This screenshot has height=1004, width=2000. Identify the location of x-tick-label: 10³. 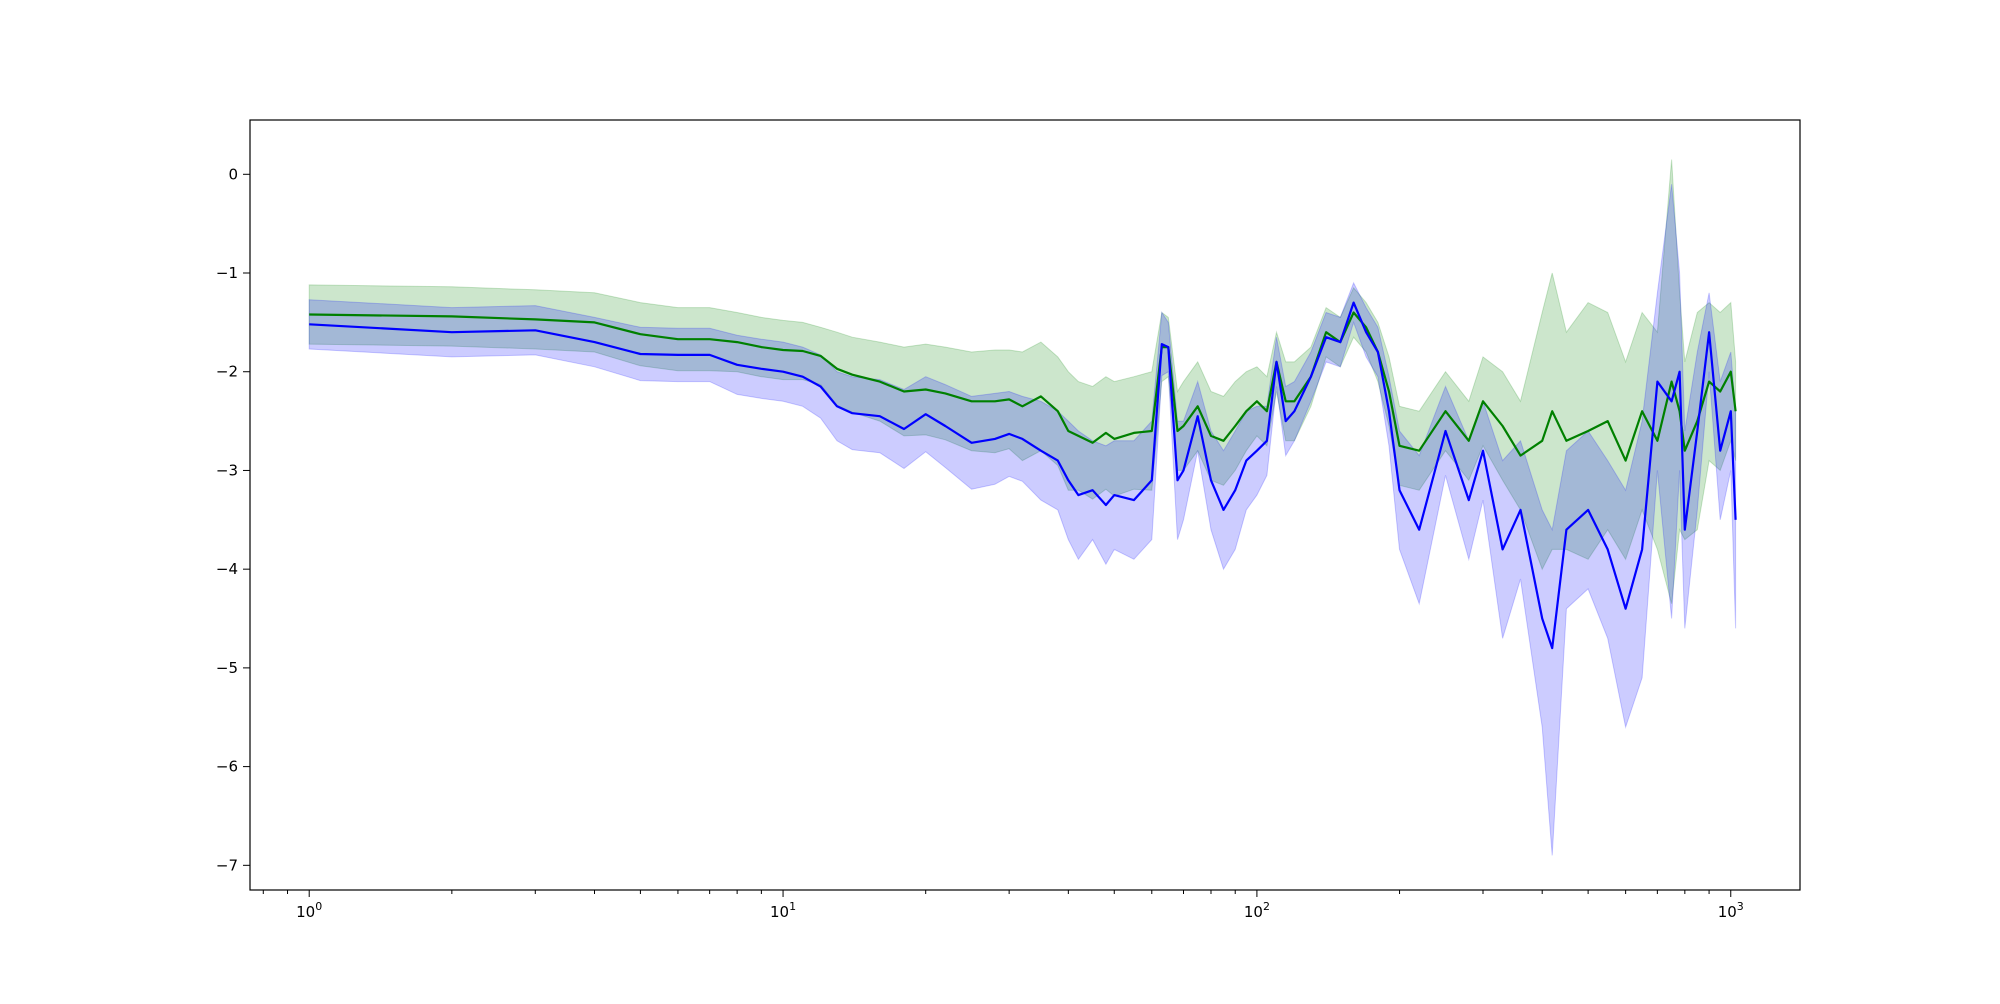
(1731, 910).